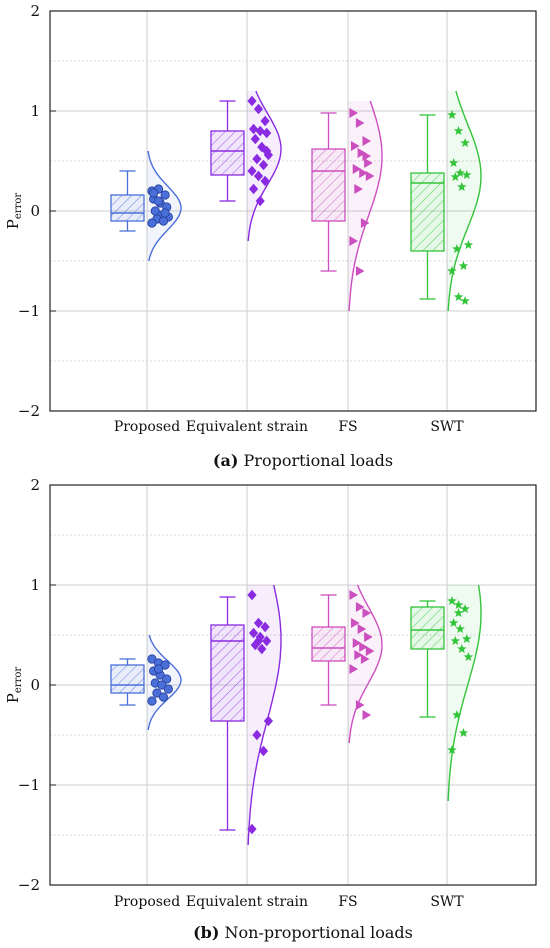  What do you see at coordinates (303, 932) in the screenshot?
I see `panel-caption: (b) Non-proportional loads` at bounding box center [303, 932].